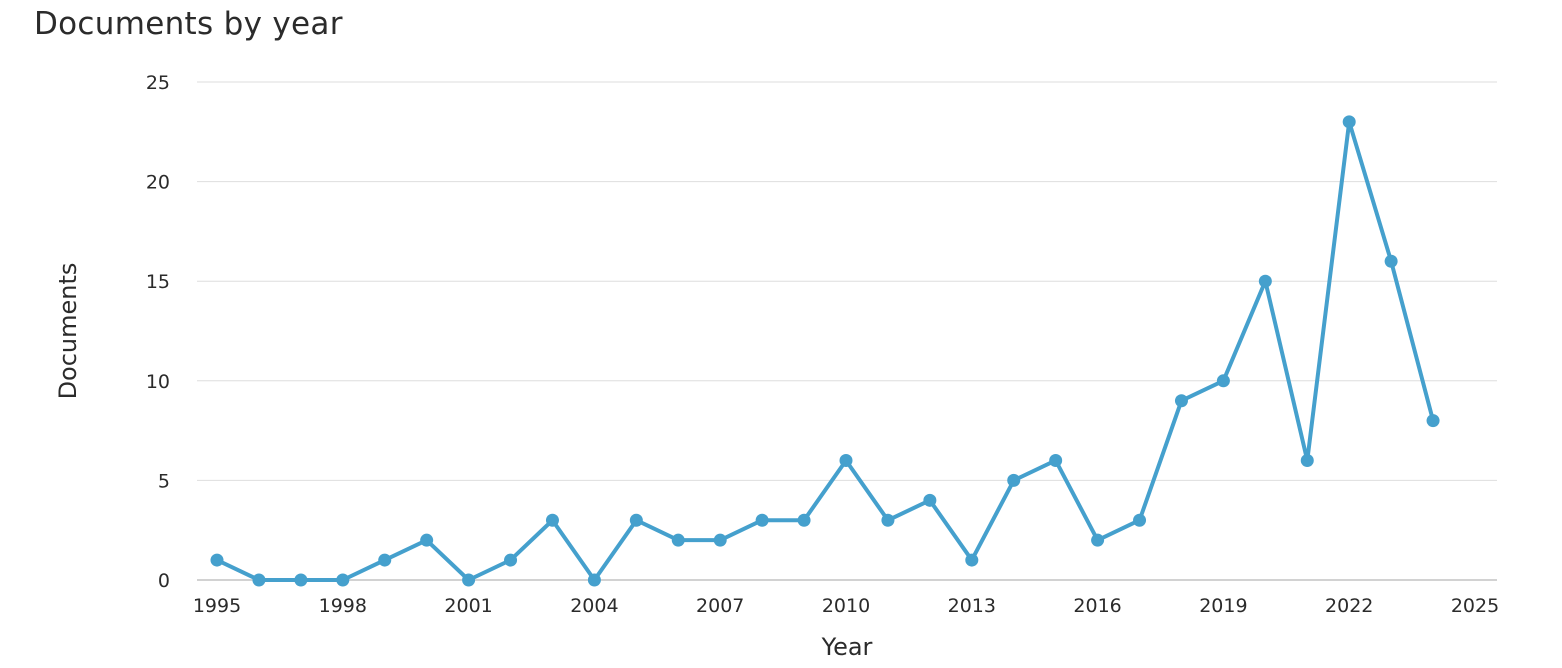 This screenshot has height=668, width=1562. Describe the element at coordinates (1475, 606) in the screenshot. I see `x-tick-label: 2025` at that location.